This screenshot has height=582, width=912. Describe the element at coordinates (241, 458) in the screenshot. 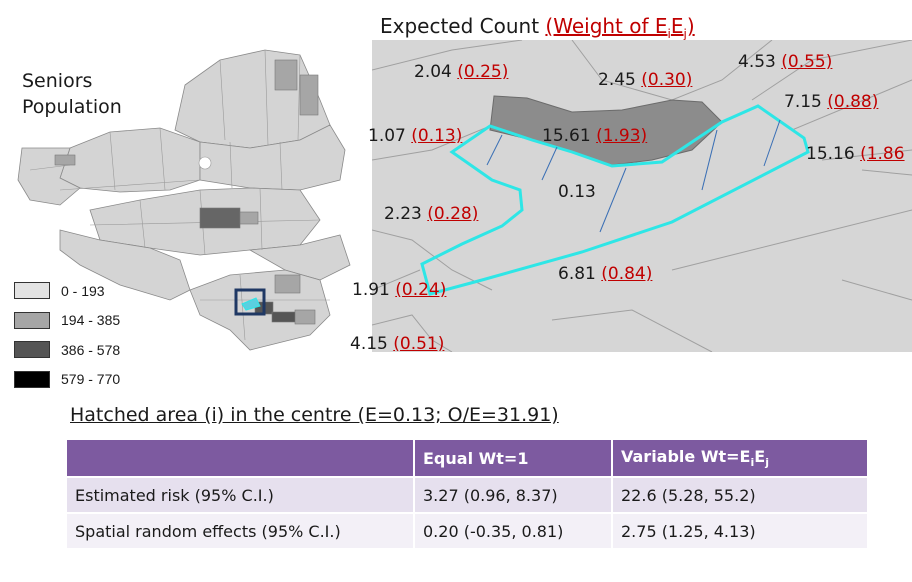

I see `header-blank` at that location.